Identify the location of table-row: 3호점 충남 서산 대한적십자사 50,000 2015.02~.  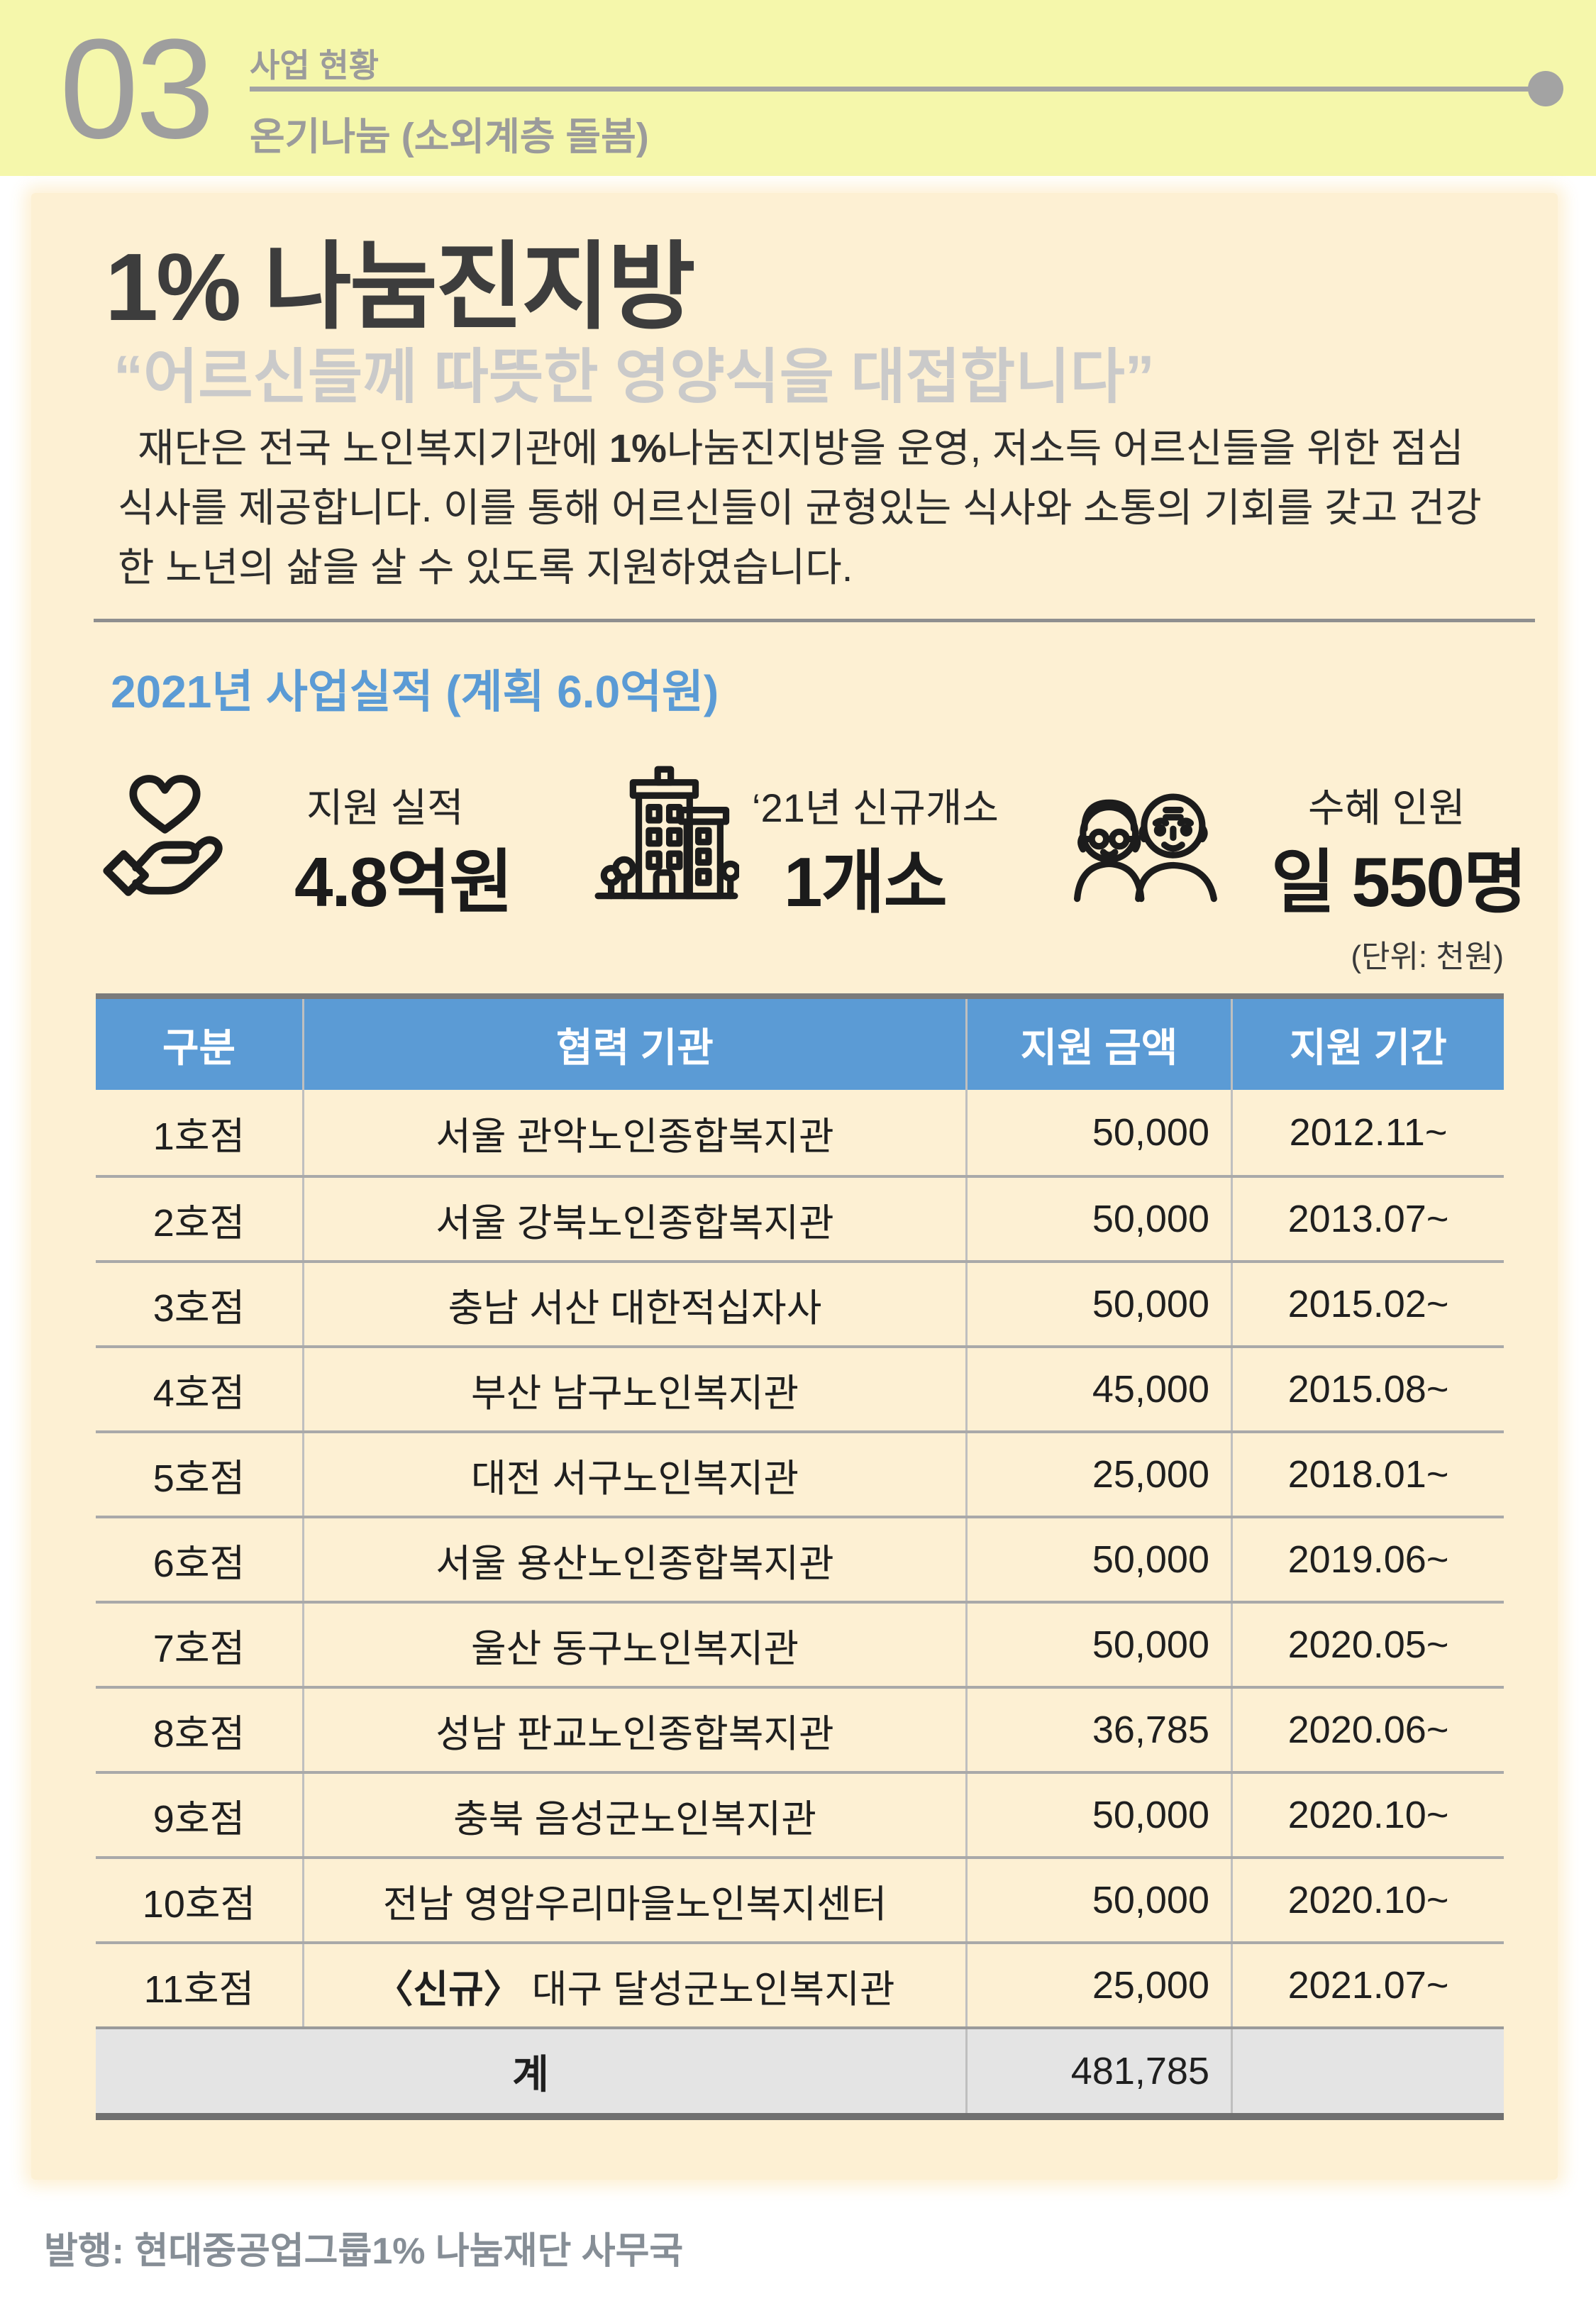
(800, 1302).